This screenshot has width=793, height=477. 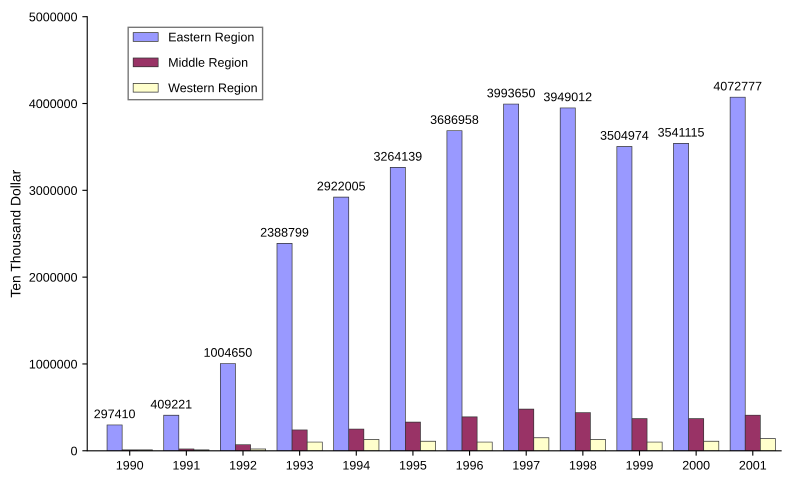 What do you see at coordinates (299, 465) in the screenshot?
I see `x-tick-label: 1993` at bounding box center [299, 465].